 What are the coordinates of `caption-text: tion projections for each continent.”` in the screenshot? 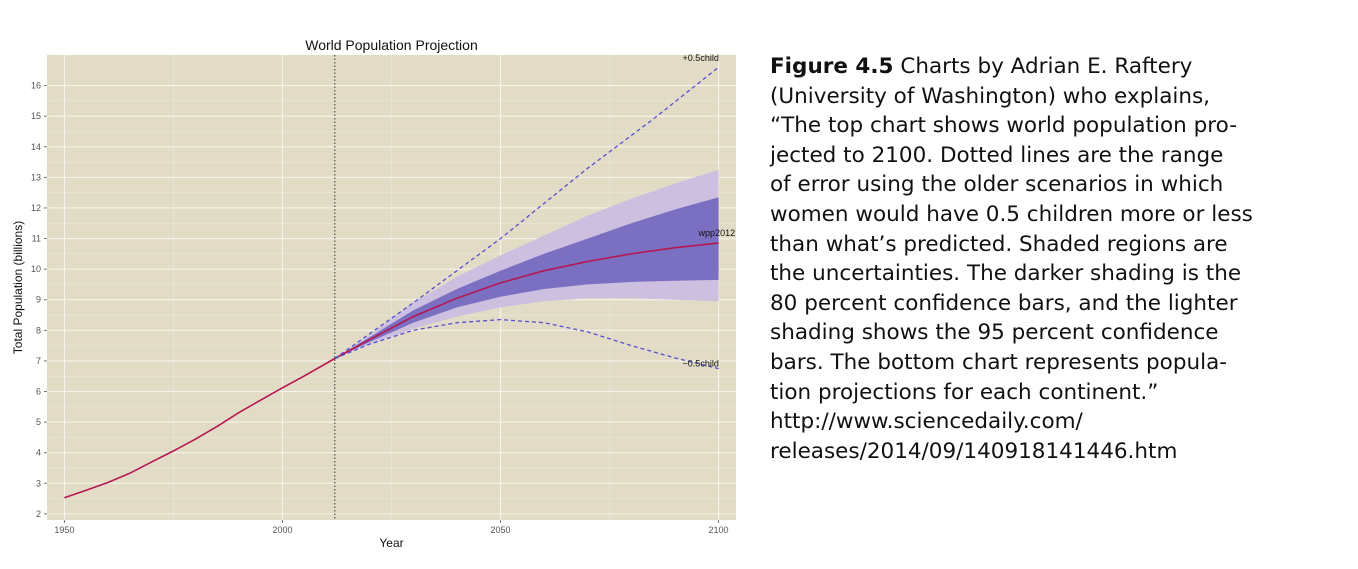 It's located at (964, 392).